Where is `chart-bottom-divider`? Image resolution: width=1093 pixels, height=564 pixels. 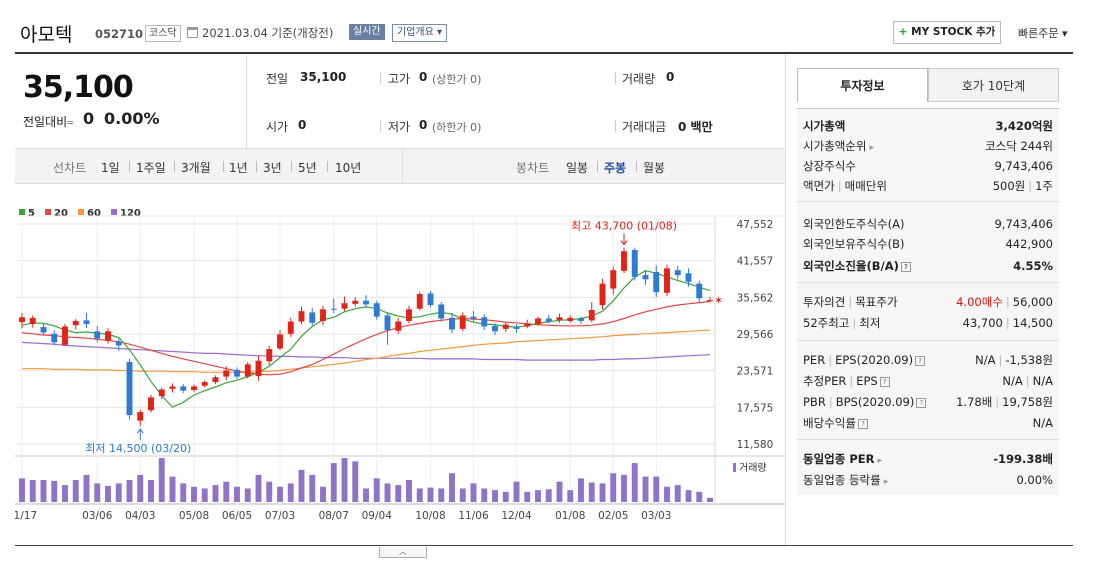
chart-bottom-divider is located at coordinates (400, 545).